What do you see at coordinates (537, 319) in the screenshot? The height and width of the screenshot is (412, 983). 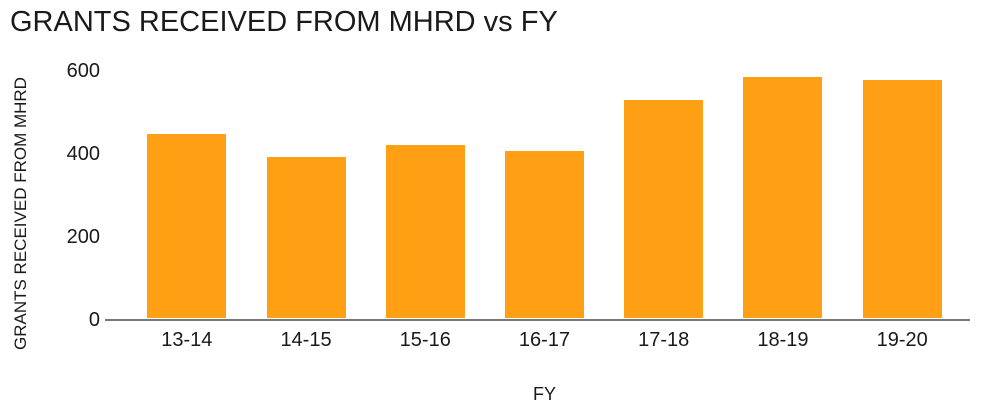 I see `x-axis-line` at bounding box center [537, 319].